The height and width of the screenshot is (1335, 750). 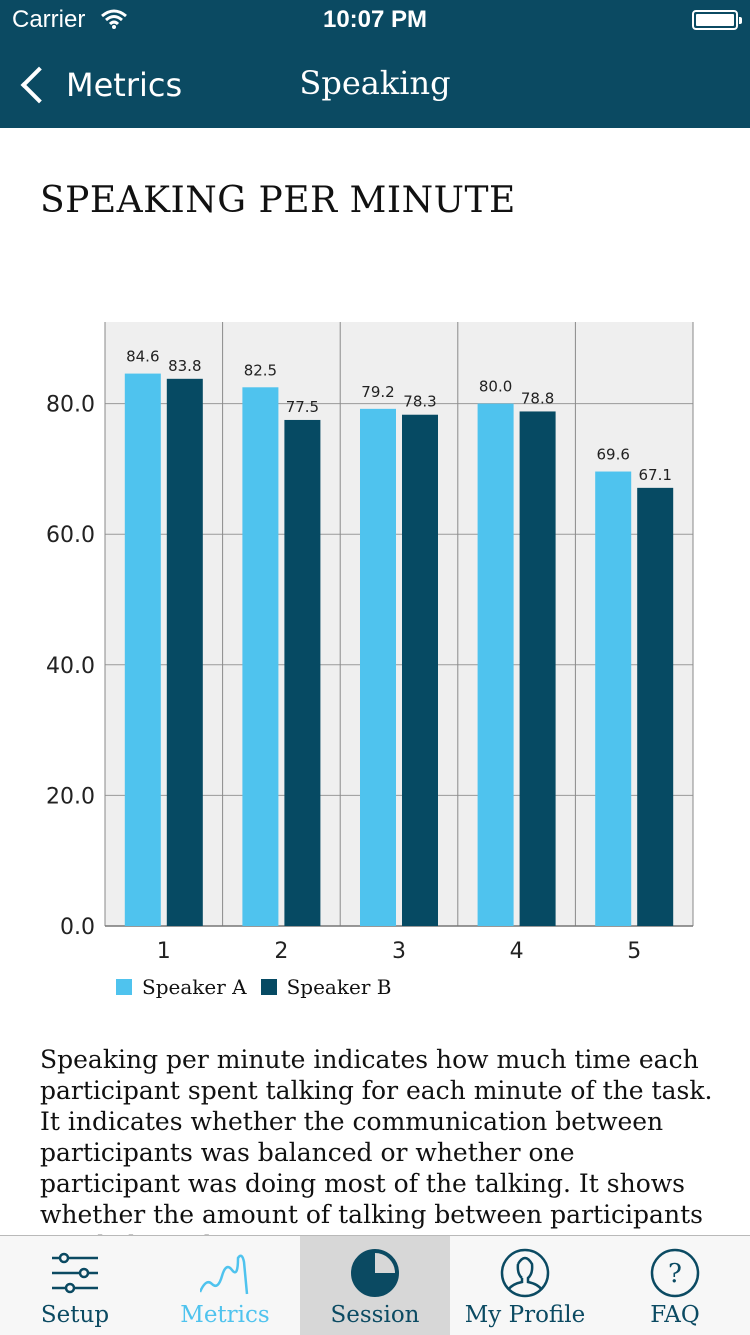 I want to click on legend-label-b: Speaker B, so click(x=339, y=987).